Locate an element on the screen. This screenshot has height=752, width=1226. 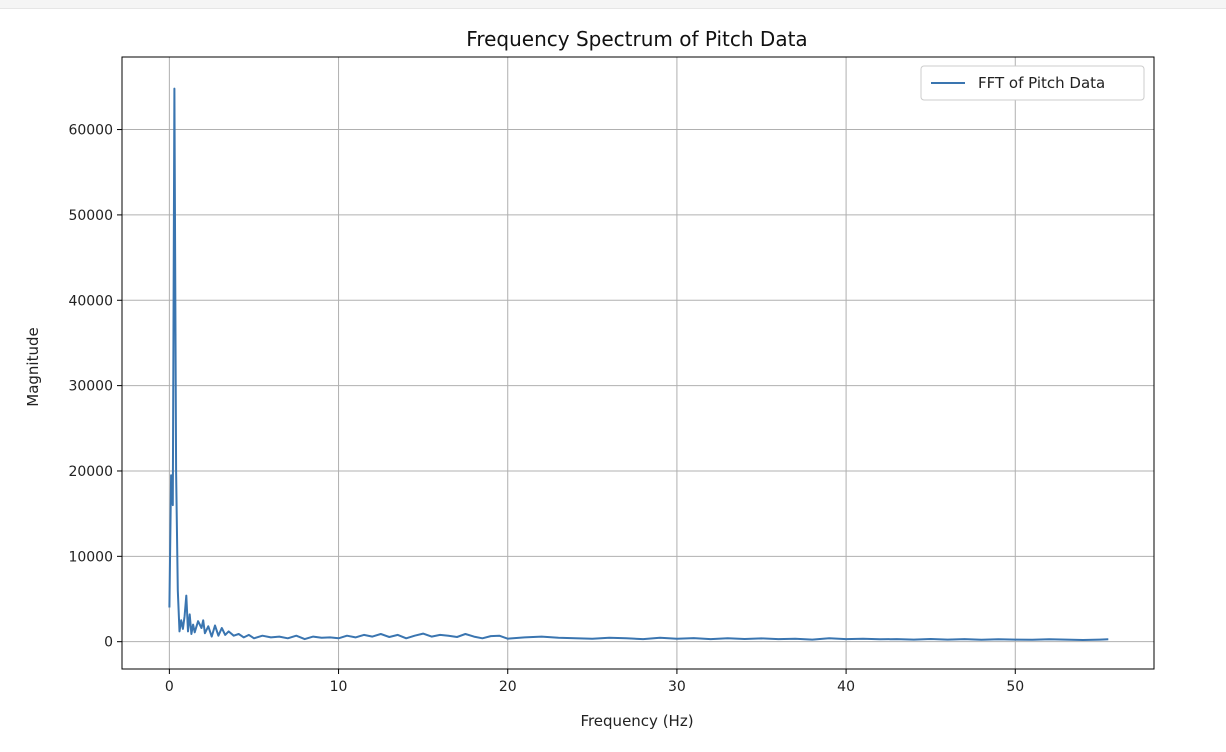
x-tick-label: 40 is located at coordinates (846, 687).